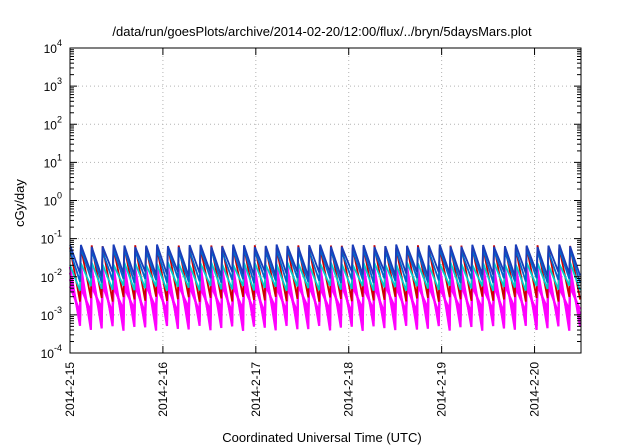 The height and width of the screenshot is (448, 640). I want to click on y-tick-label: 10⁻⁴, so click(51, 352).